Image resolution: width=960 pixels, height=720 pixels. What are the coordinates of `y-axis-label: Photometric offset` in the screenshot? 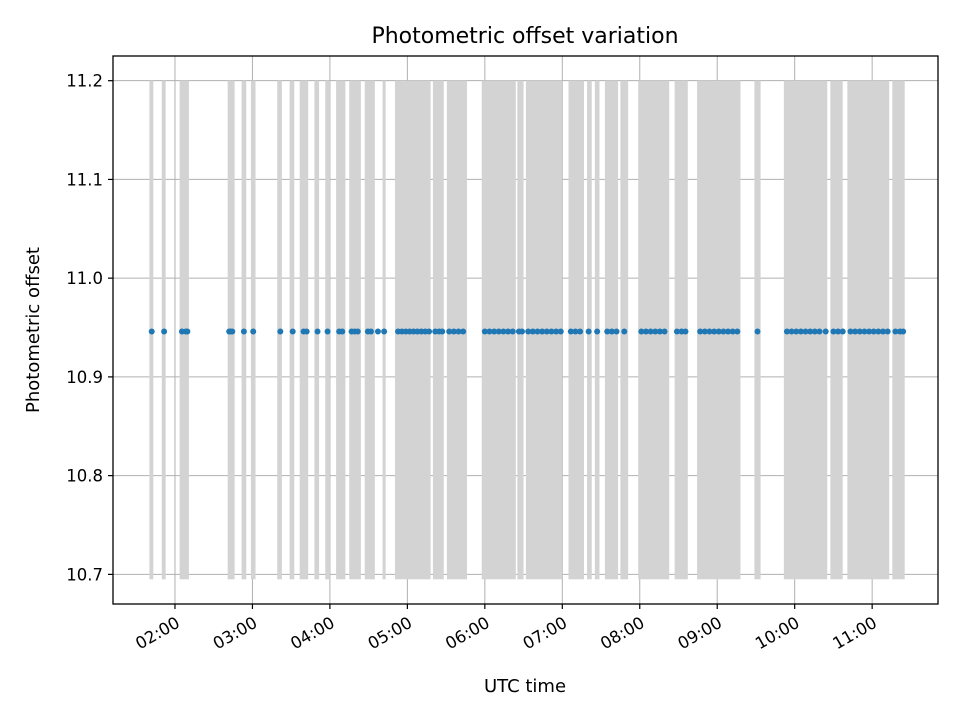 It's located at (33, 330).